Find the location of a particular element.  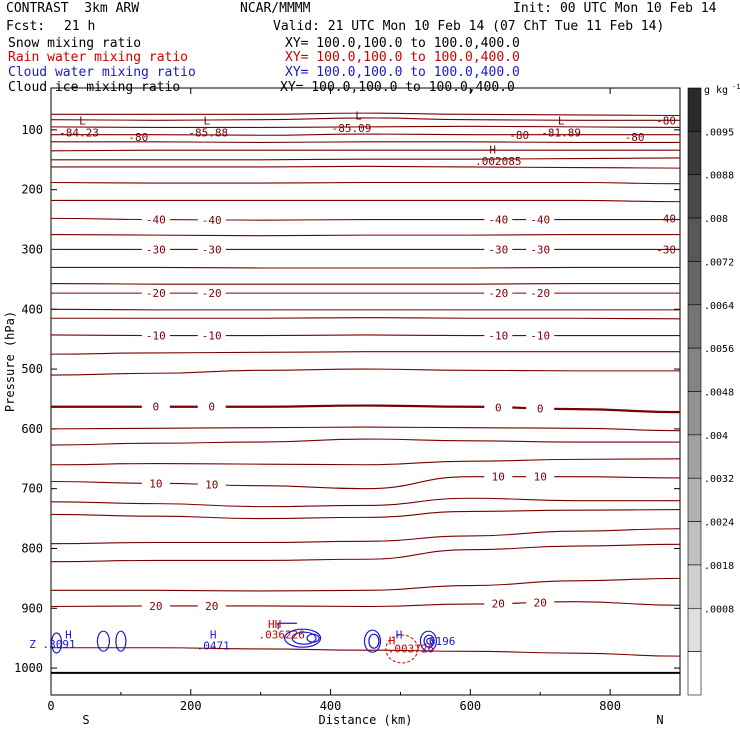

colorbar-tick-label: .008 is located at coordinates (716, 219).